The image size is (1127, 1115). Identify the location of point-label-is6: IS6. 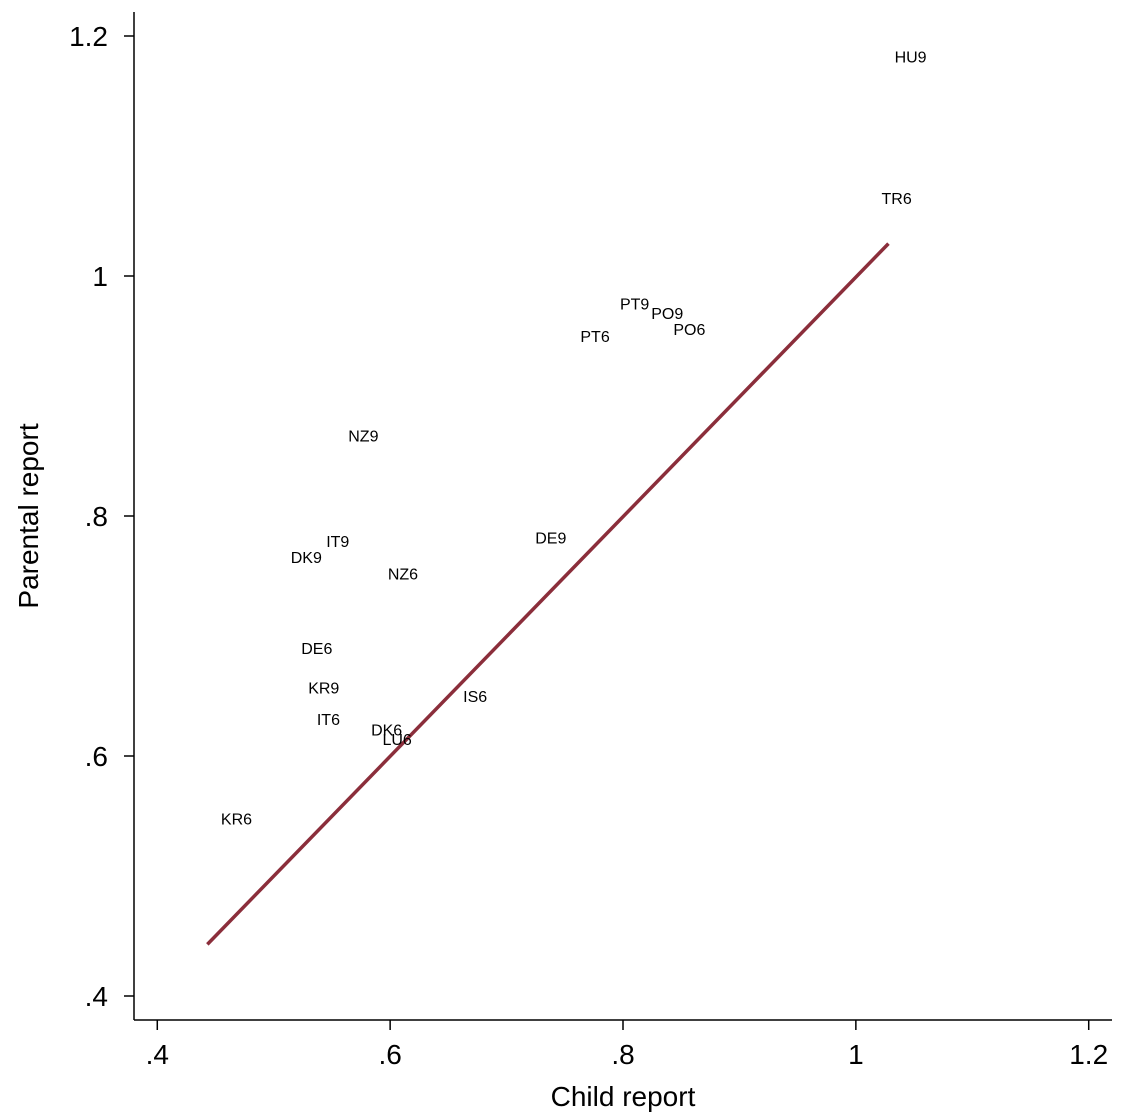
(475, 697).